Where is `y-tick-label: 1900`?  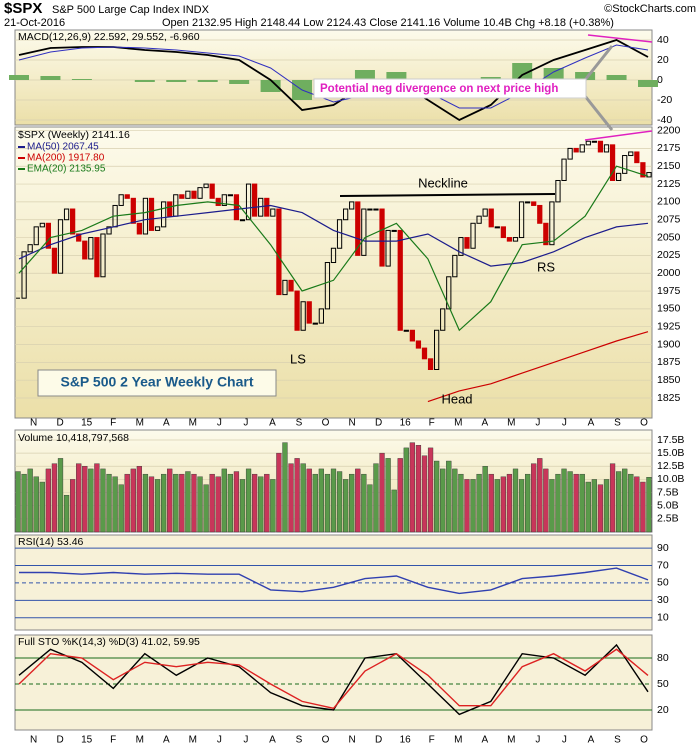
y-tick-label: 1900 is located at coordinates (669, 344).